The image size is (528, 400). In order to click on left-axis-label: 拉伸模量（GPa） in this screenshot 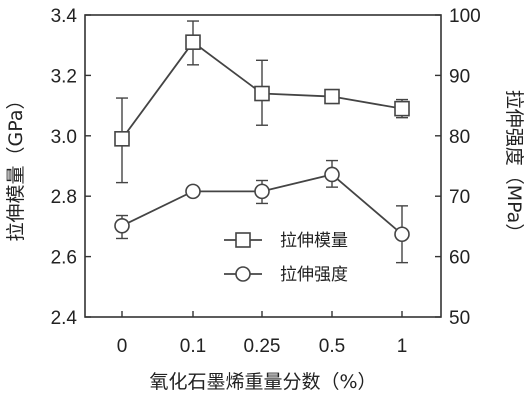, I will do `click(16, 166)`.